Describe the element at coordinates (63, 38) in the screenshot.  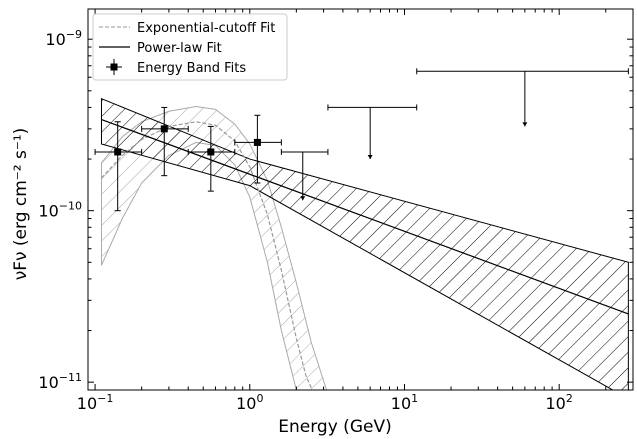
I see `y-tick-label: 10−9` at that location.